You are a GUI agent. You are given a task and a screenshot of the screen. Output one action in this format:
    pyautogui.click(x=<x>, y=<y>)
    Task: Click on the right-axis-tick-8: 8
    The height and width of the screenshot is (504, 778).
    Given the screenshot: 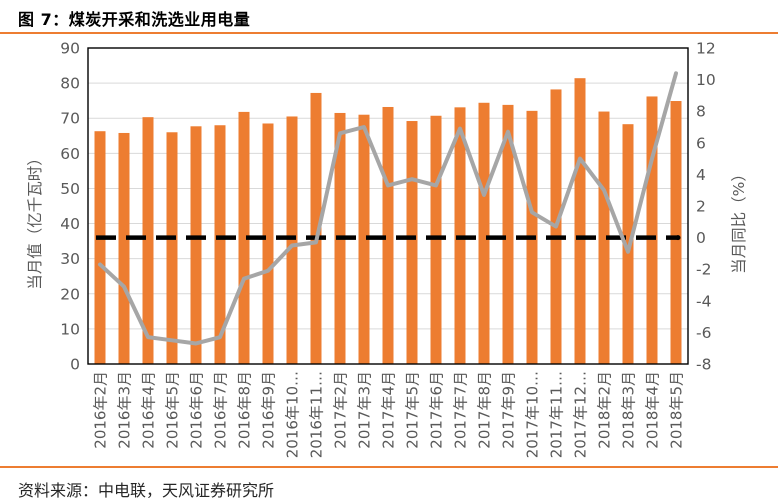 What is the action you would take?
    pyautogui.click(x=701, y=112)
    